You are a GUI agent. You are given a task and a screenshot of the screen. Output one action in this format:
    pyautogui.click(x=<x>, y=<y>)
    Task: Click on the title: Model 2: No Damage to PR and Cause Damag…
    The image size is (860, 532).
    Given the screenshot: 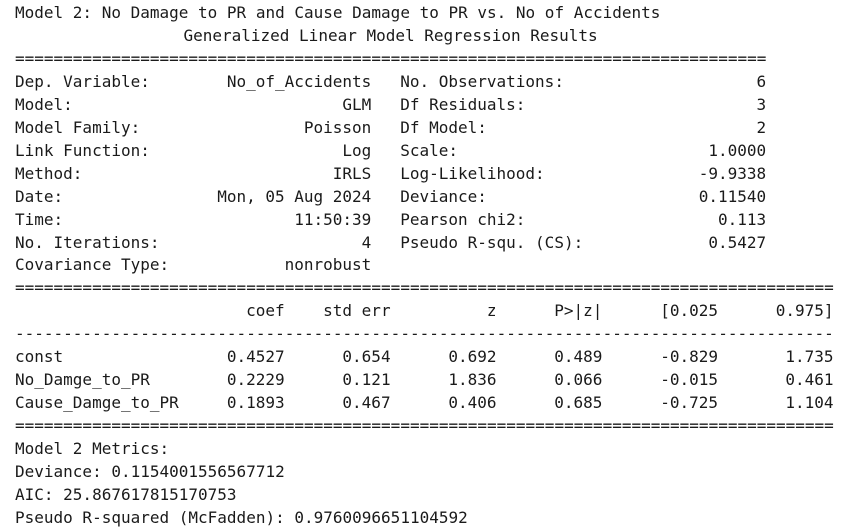 What is the action you would take?
    pyautogui.click(x=338, y=12)
    